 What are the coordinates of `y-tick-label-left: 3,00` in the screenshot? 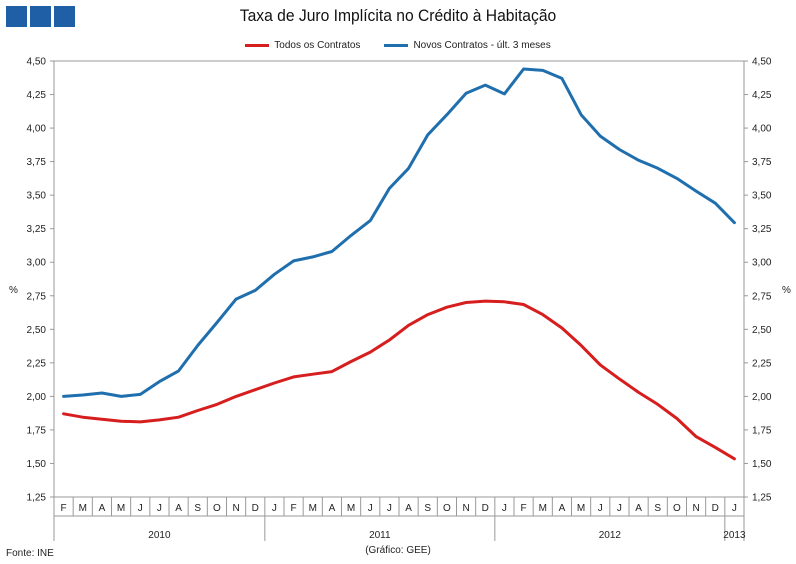 It's located at (37, 263).